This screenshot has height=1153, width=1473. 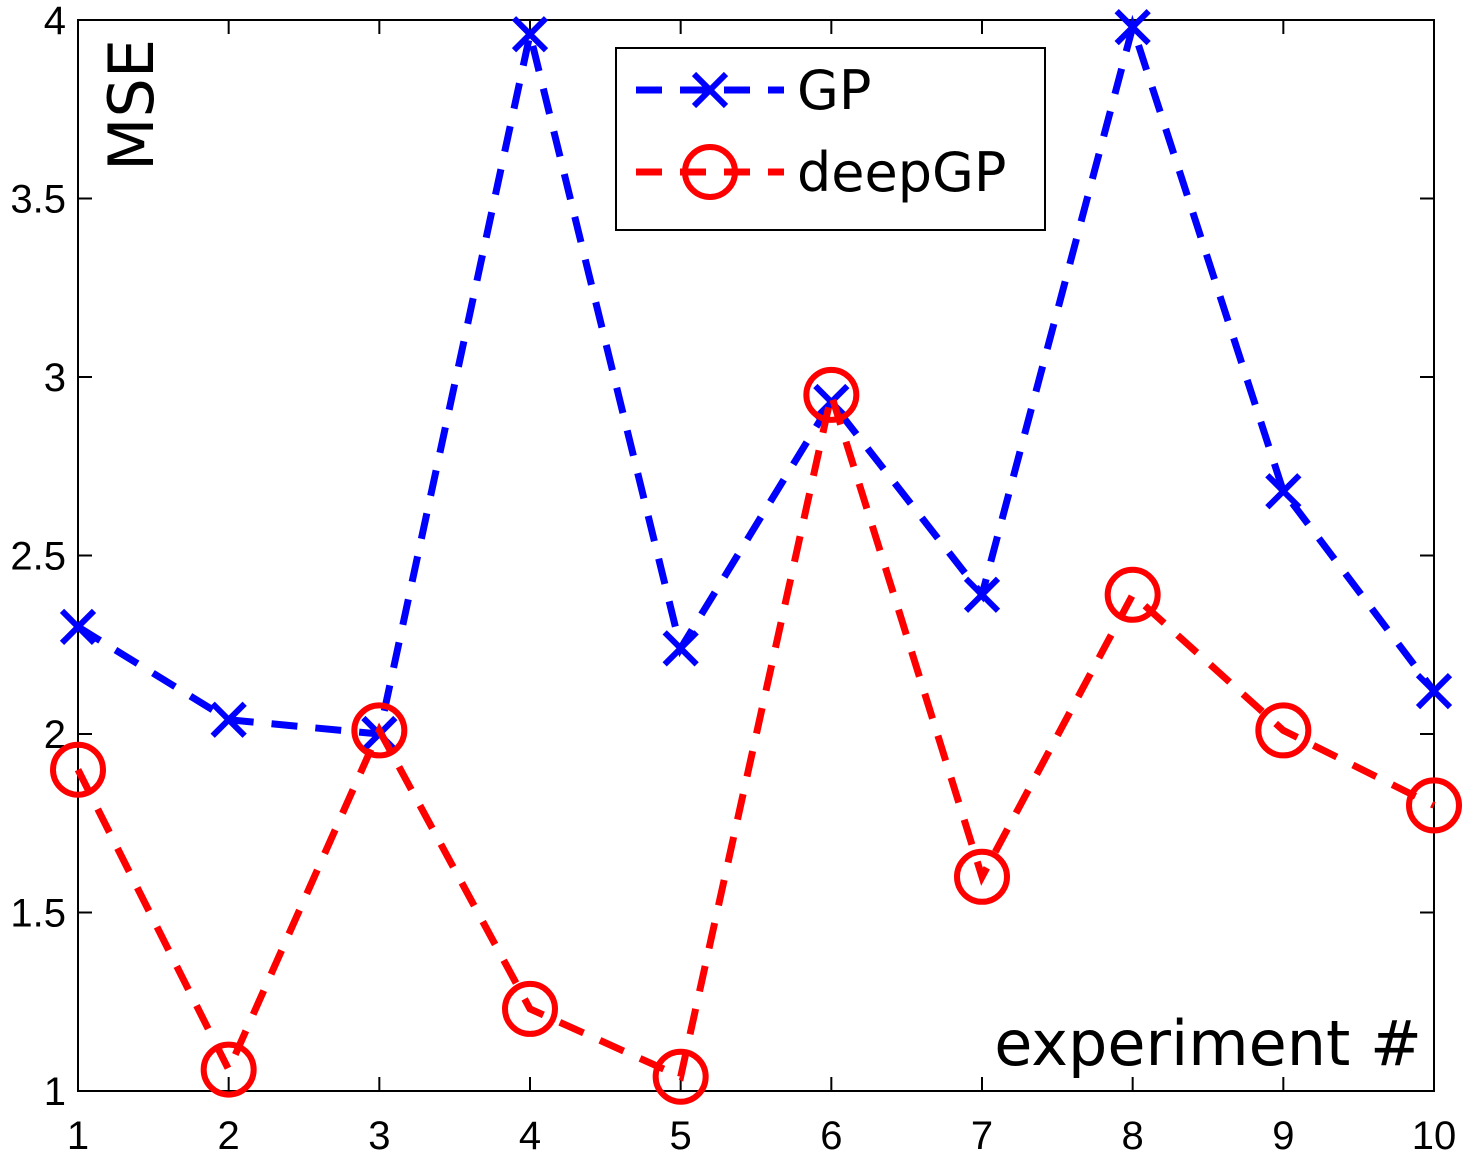 What do you see at coordinates (38, 557) in the screenshot?
I see `y-tick-label: 2.5` at bounding box center [38, 557].